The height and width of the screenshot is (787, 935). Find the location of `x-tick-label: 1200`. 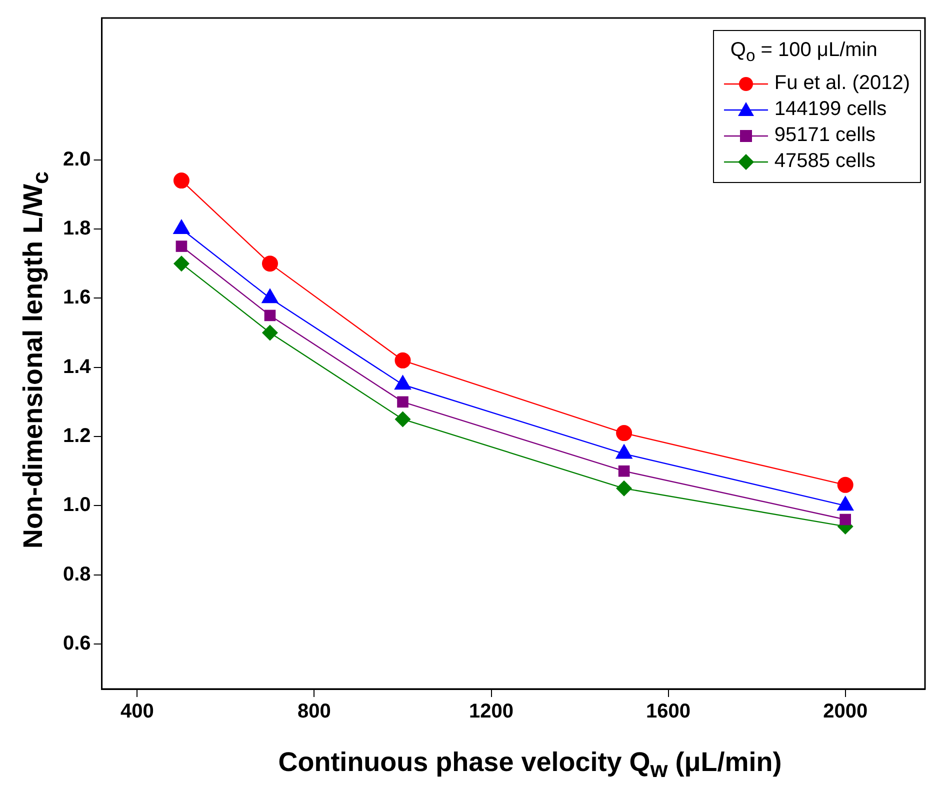

x-tick-label: 1200 is located at coordinates (491, 711).